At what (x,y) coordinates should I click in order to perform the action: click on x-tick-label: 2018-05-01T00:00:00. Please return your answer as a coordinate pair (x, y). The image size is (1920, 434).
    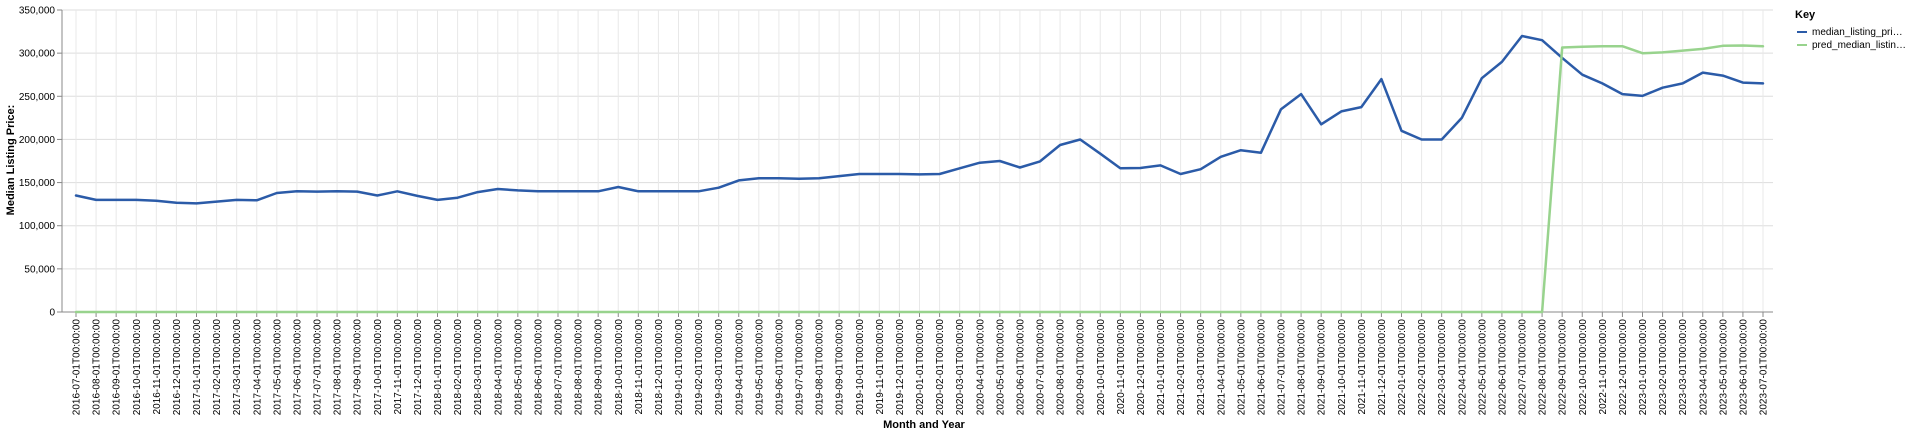
    Looking at the image, I should click on (518, 367).